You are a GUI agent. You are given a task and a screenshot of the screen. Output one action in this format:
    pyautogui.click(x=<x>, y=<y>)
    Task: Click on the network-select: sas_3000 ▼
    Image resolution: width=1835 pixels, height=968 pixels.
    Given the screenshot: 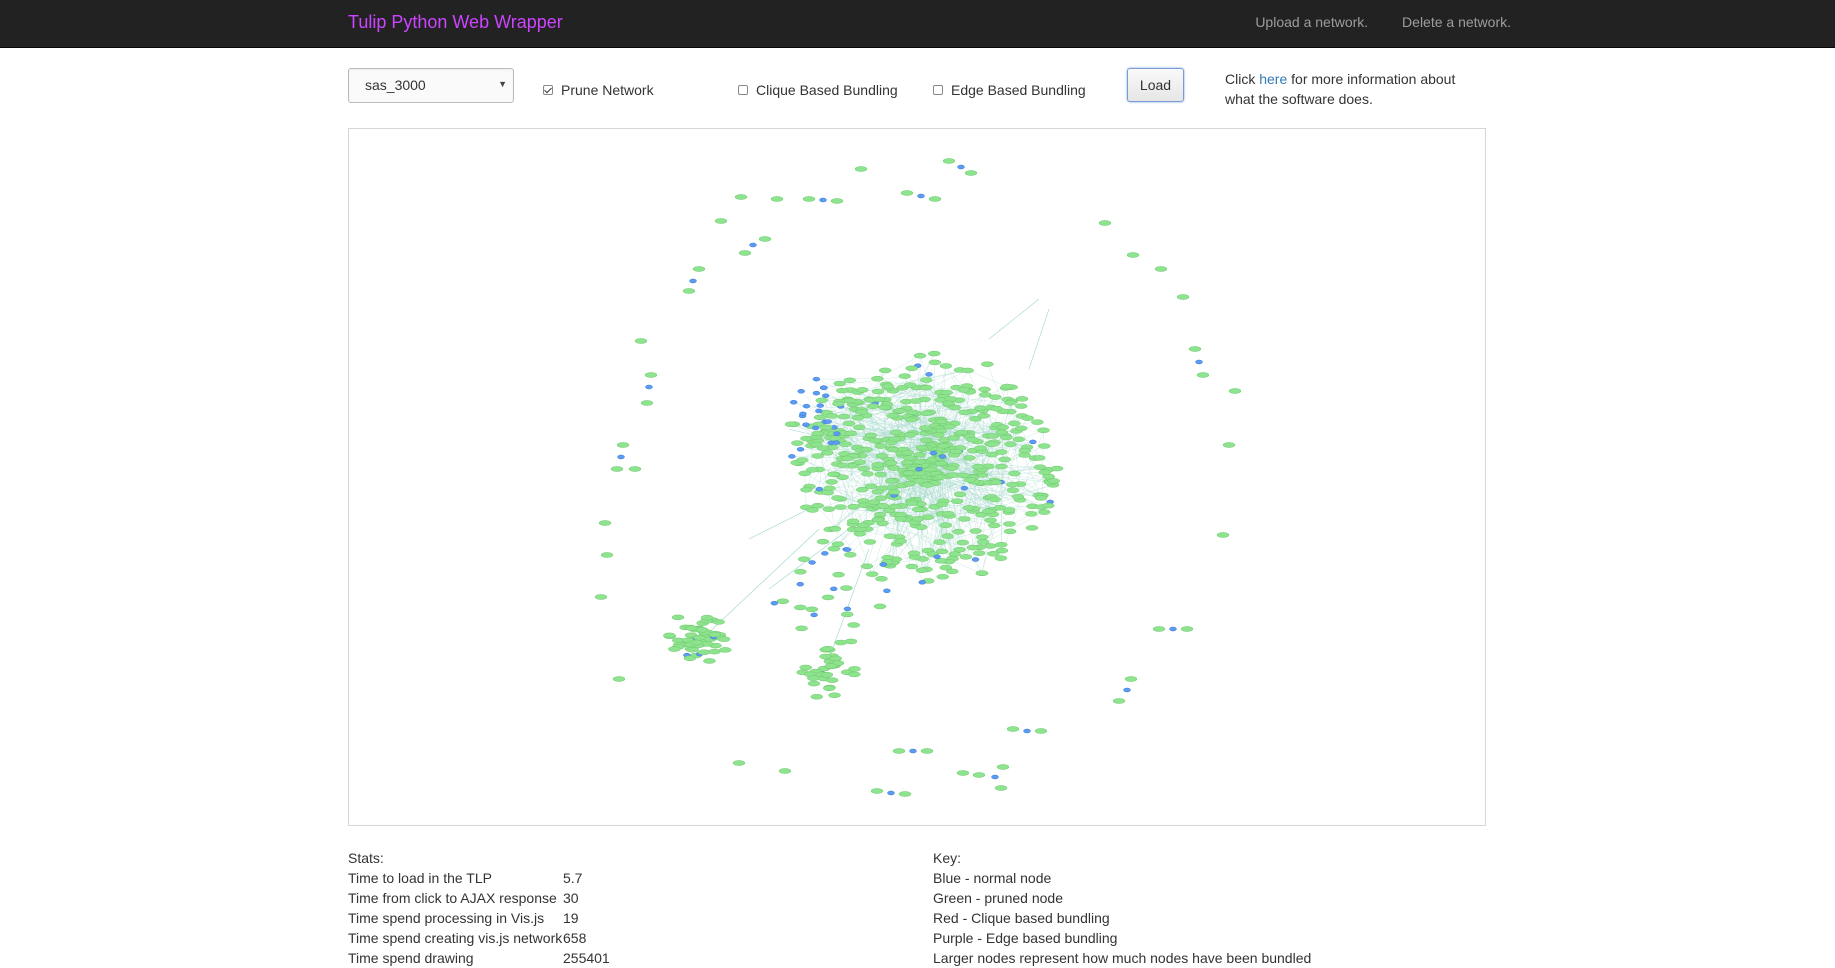 What is the action you would take?
    pyautogui.click(x=431, y=85)
    